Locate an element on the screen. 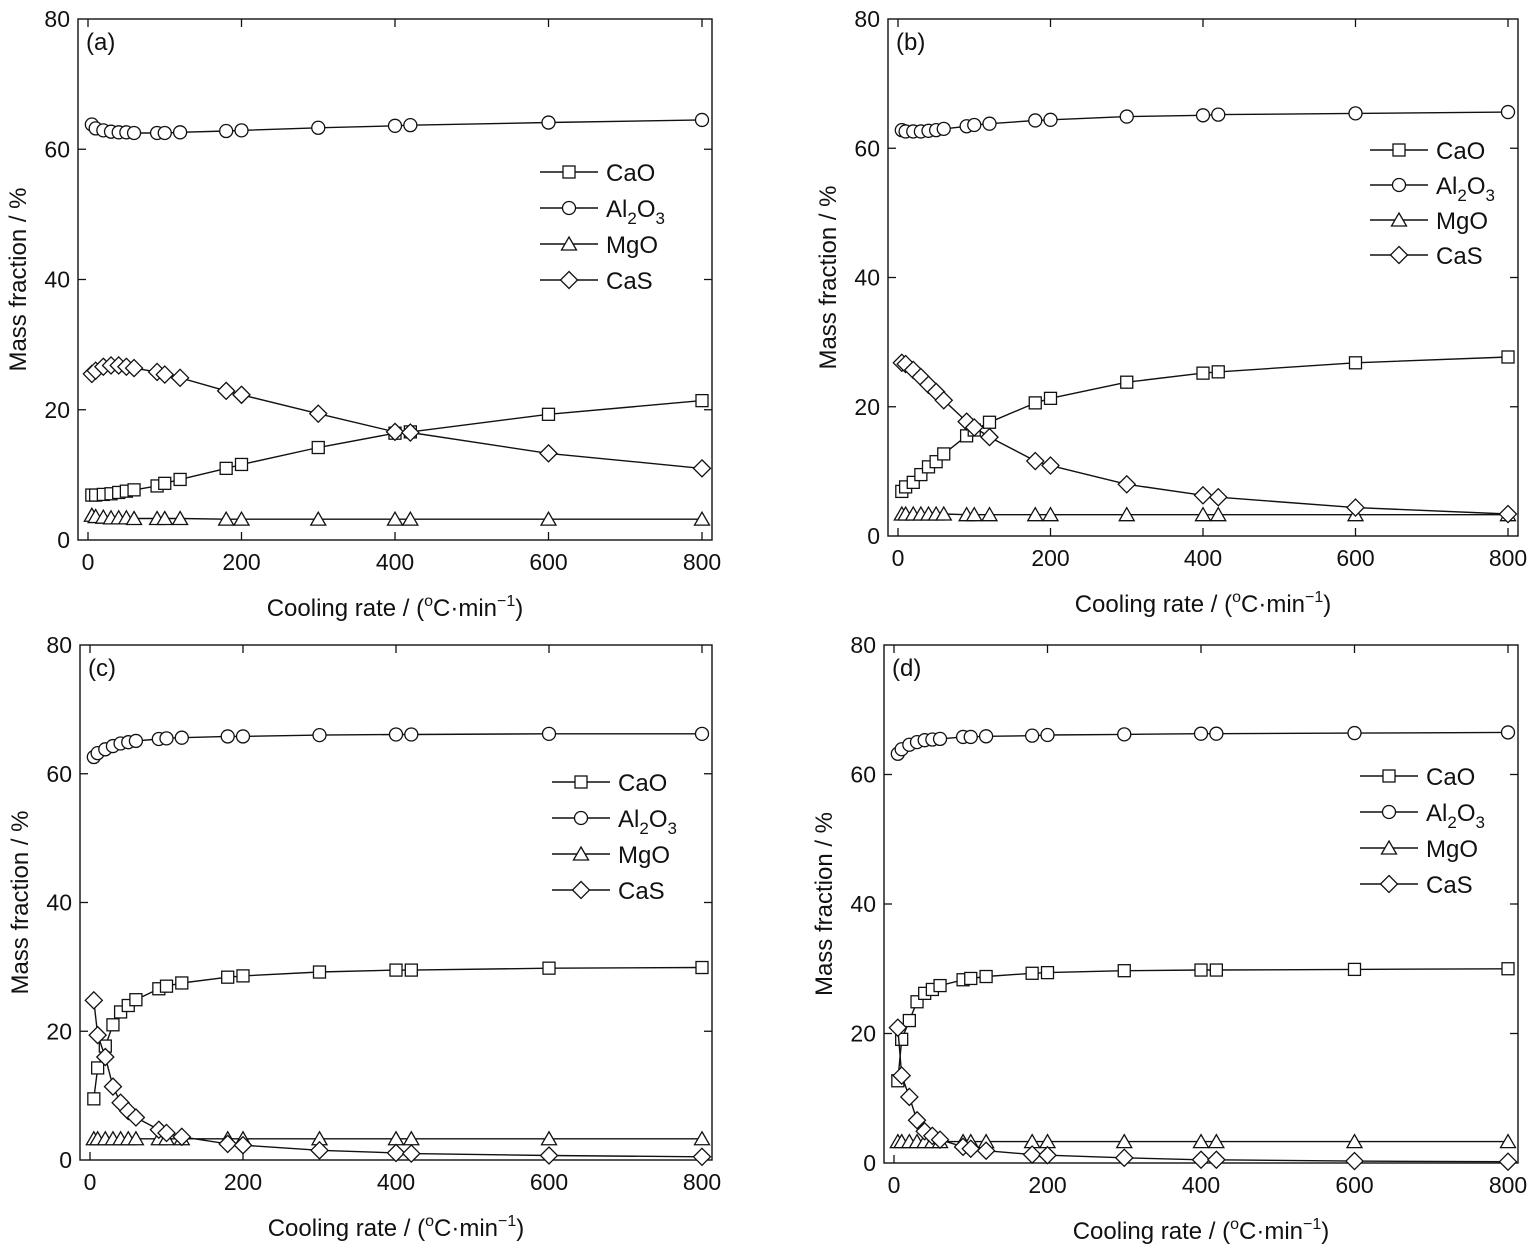 This screenshot has width=1536, height=1250. x-tick-label: 200 is located at coordinates (241, 562).